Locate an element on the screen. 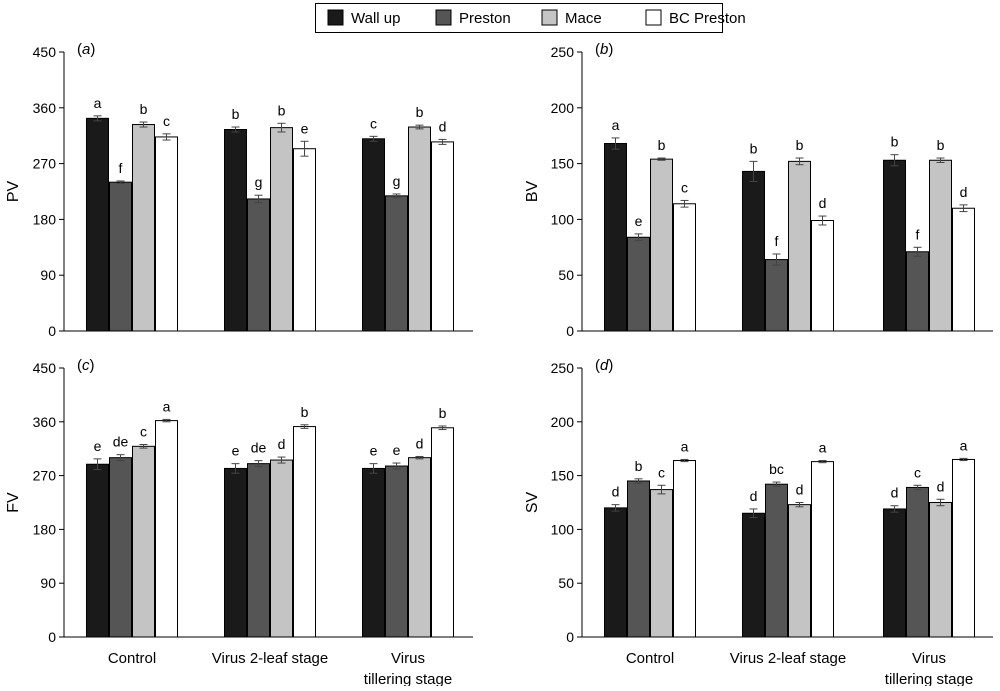 The height and width of the screenshot is (691, 1000). panel-label: (c) is located at coordinates (86, 365).